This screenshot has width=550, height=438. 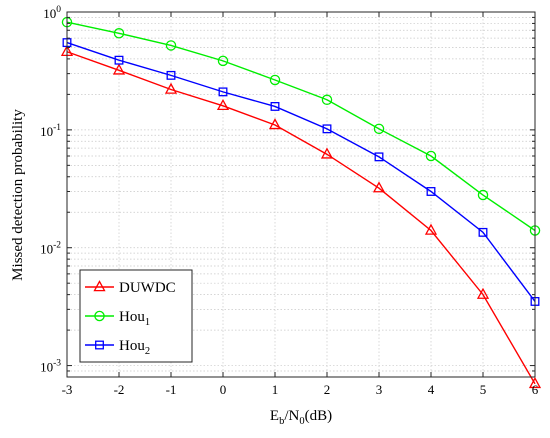 I want to click on x-tick-label: 3, so click(x=379, y=389).